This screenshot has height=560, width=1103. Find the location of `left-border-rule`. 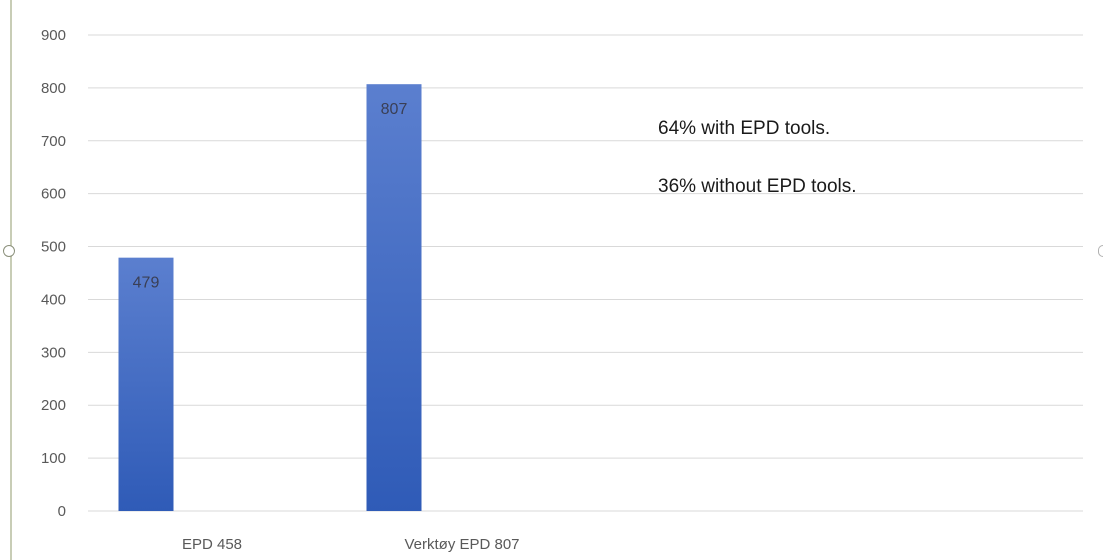

left-border-rule is located at coordinates (11, 280).